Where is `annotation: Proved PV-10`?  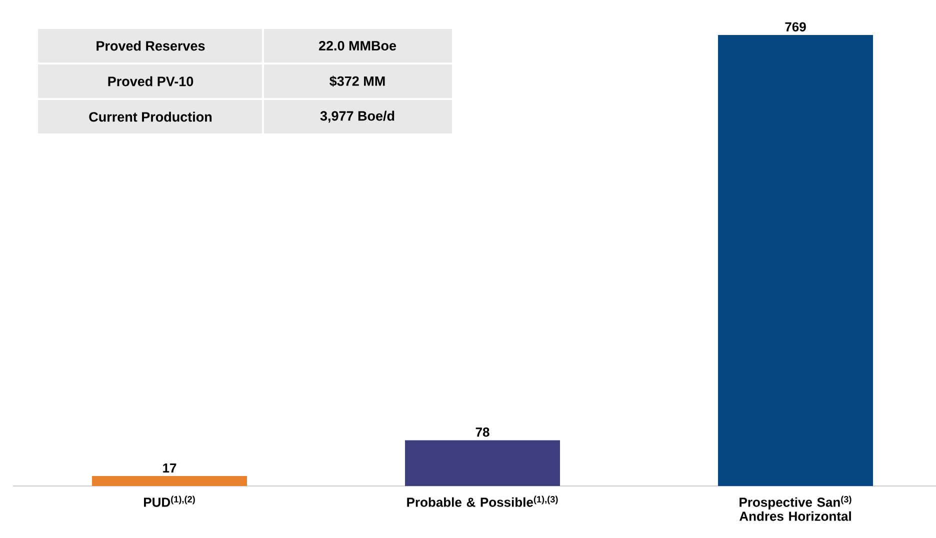
annotation: Proved PV-10 is located at coordinates (151, 81).